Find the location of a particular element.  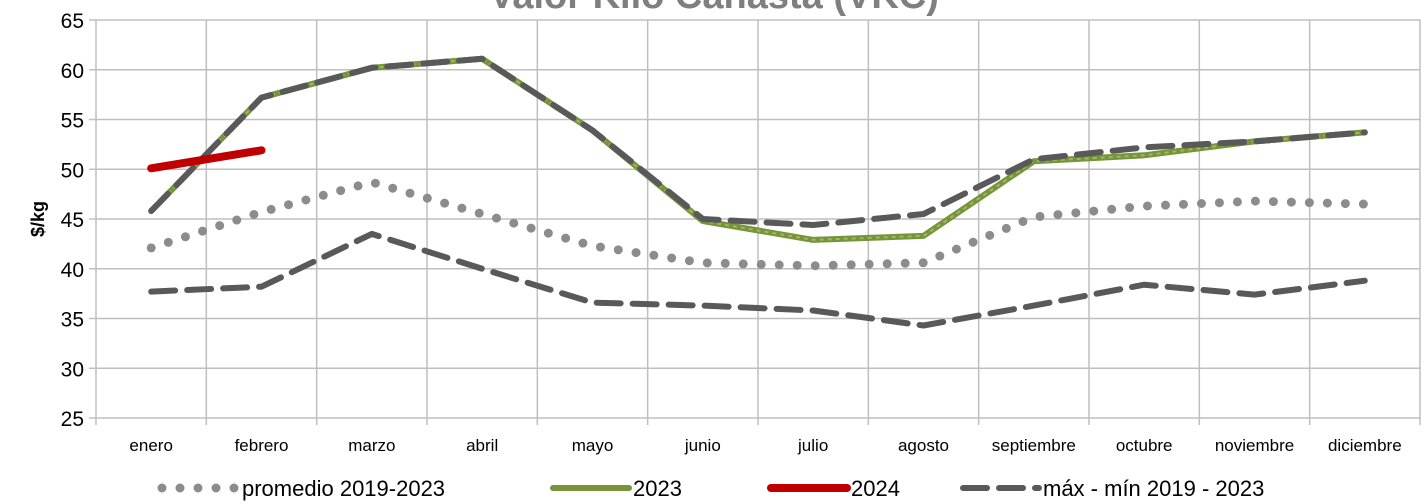

y-axis-label: $/kg is located at coordinates (38, 219).